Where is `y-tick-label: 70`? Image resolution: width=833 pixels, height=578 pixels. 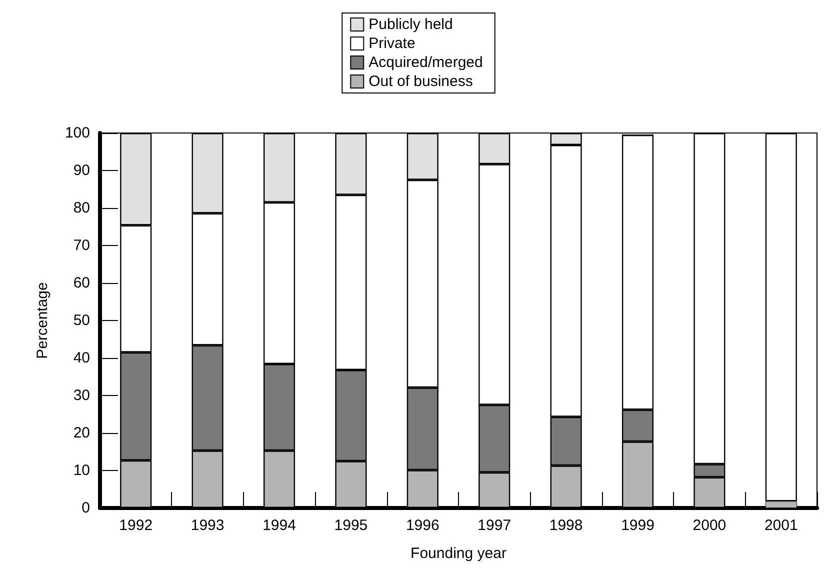
y-tick-label: 70 is located at coordinates (81, 245).